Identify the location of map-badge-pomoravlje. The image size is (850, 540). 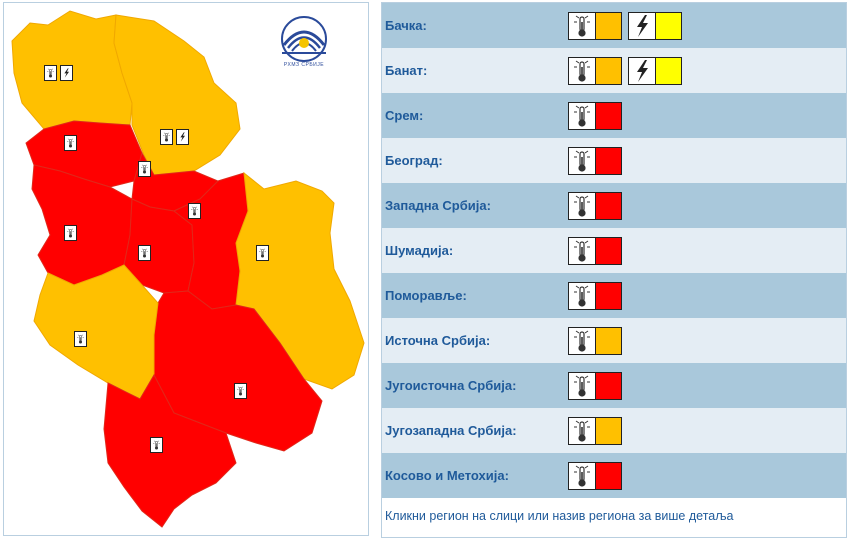
(194, 211).